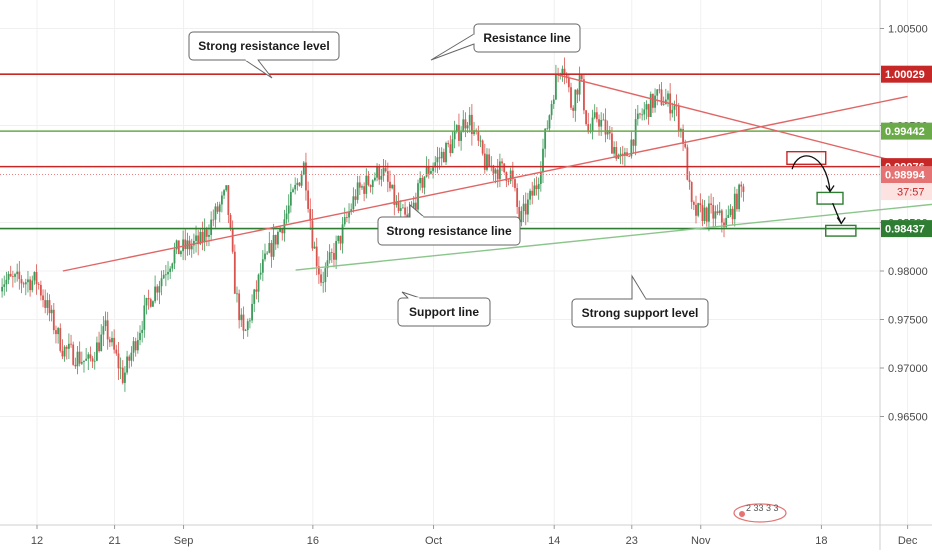 The width and height of the screenshot is (932, 555). I want to click on price-tick-label: 0.98000, so click(908, 272).